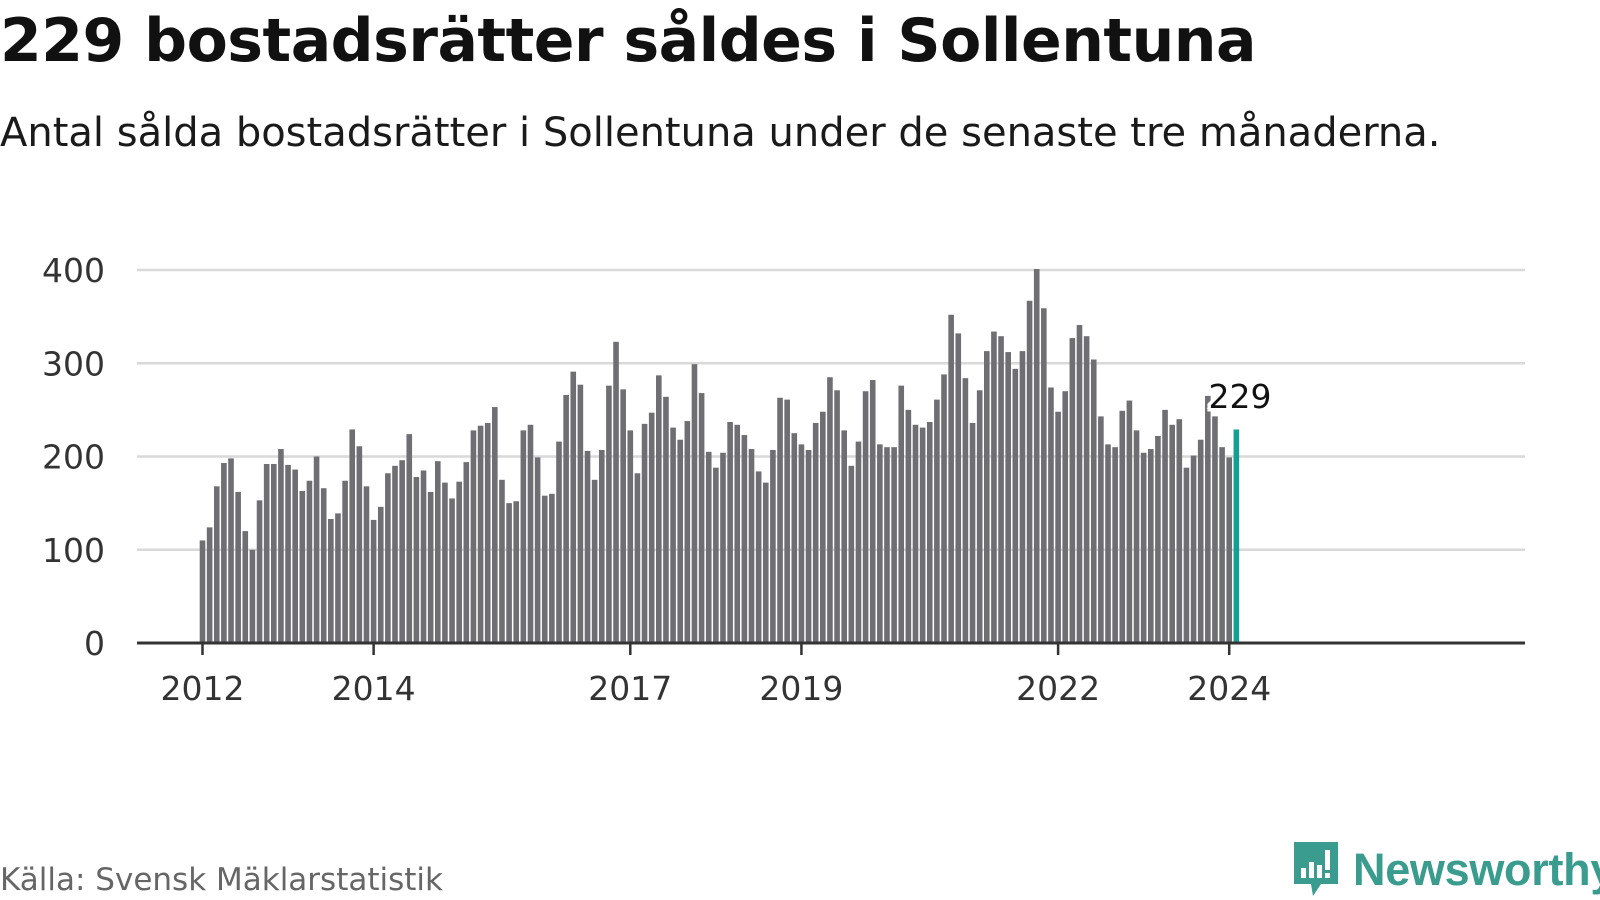  Describe the element at coordinates (73, 550) in the screenshot. I see `y-tick-label: 100` at that location.